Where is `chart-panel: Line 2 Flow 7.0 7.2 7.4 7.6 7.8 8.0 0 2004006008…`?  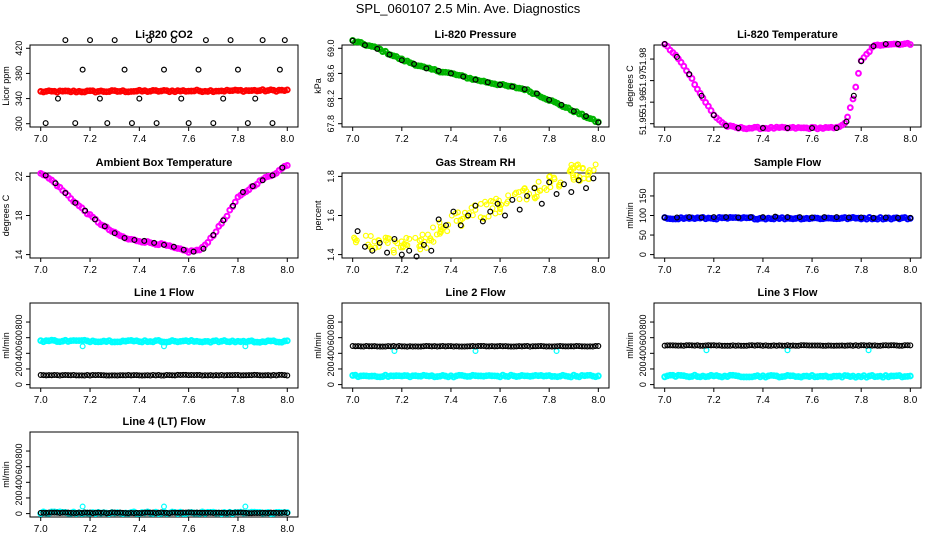 chart-panel: Line 2 Flow 7.0 7.2 7.4 7.6 7.8 8.0 0 2004006008… is located at coordinates (461, 346).